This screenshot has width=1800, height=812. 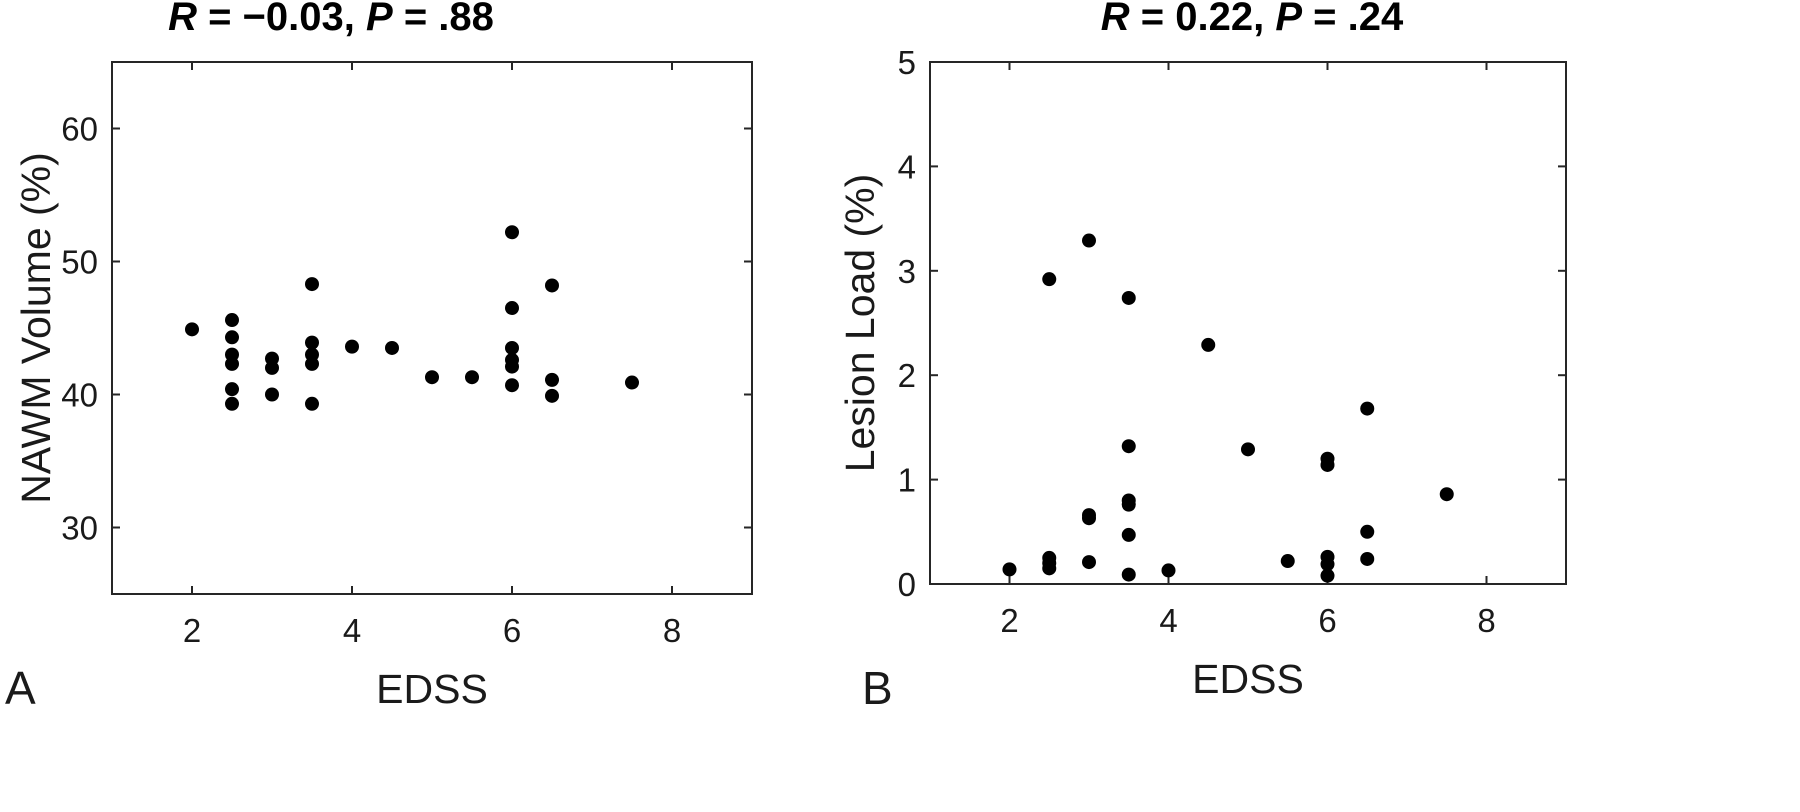 What do you see at coordinates (1168, 620) in the screenshot?
I see `panel-b-x-tick-label: 4` at bounding box center [1168, 620].